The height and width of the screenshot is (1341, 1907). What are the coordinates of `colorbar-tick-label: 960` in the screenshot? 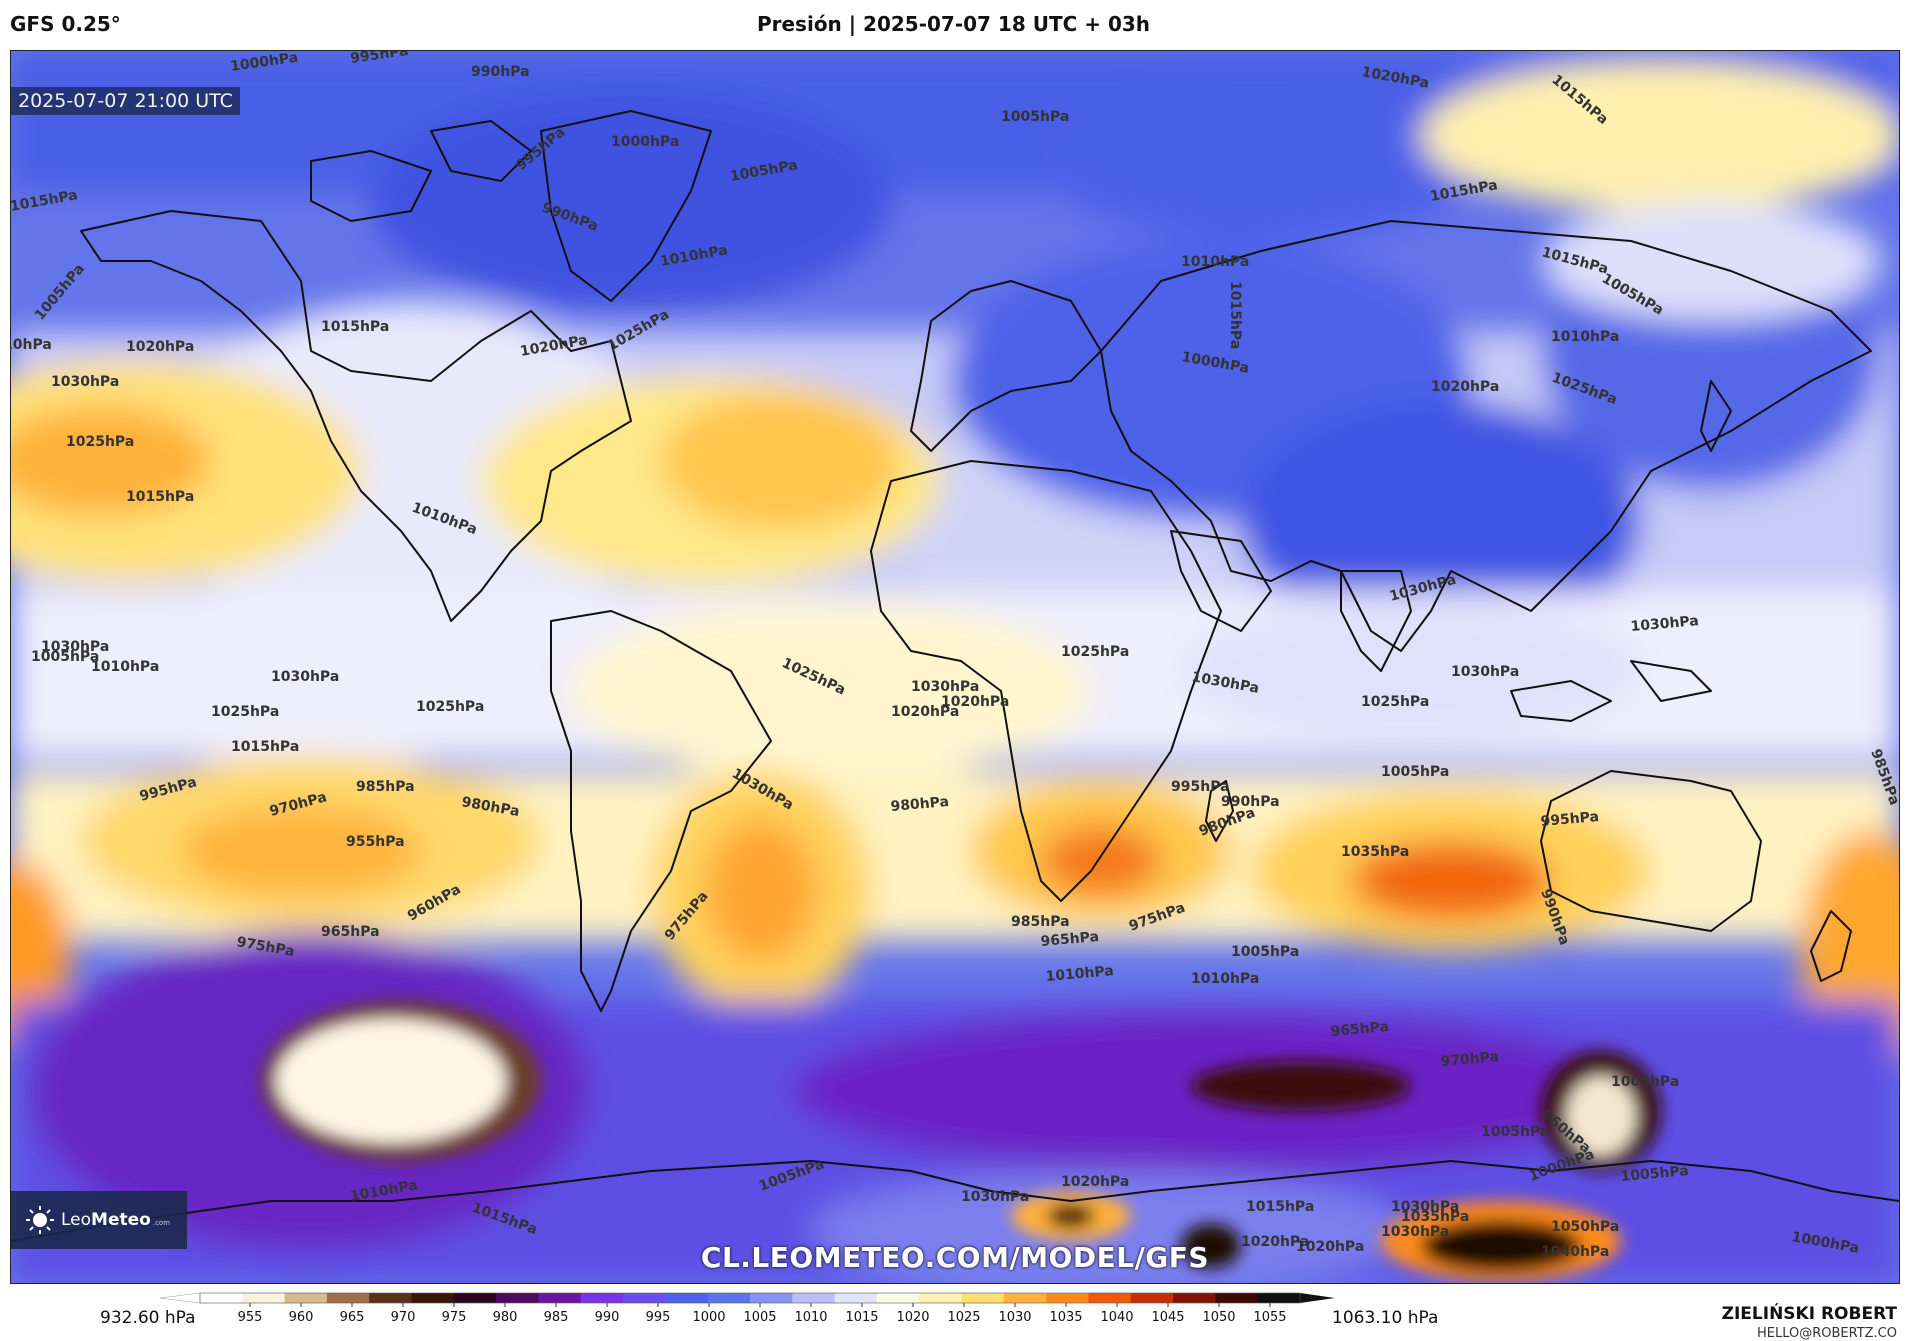 It's located at (301, 1317).